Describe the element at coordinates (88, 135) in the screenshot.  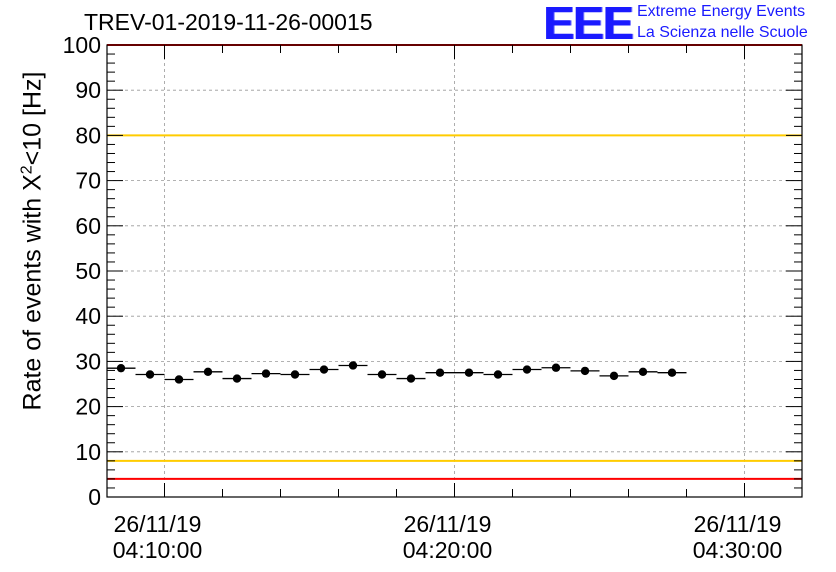
I see `y-tick-label: 80` at that location.